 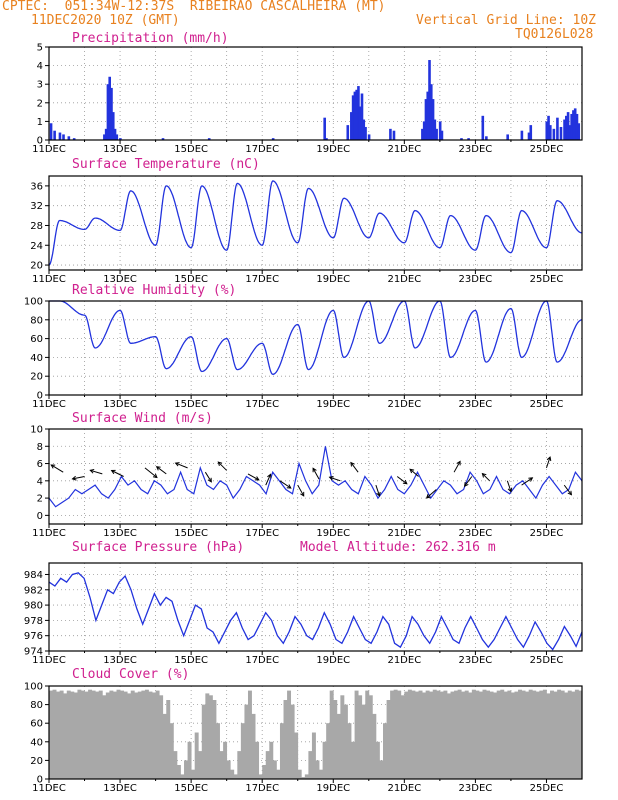 I want to click on x-tick-label: 13DEC, so click(x=120, y=788).